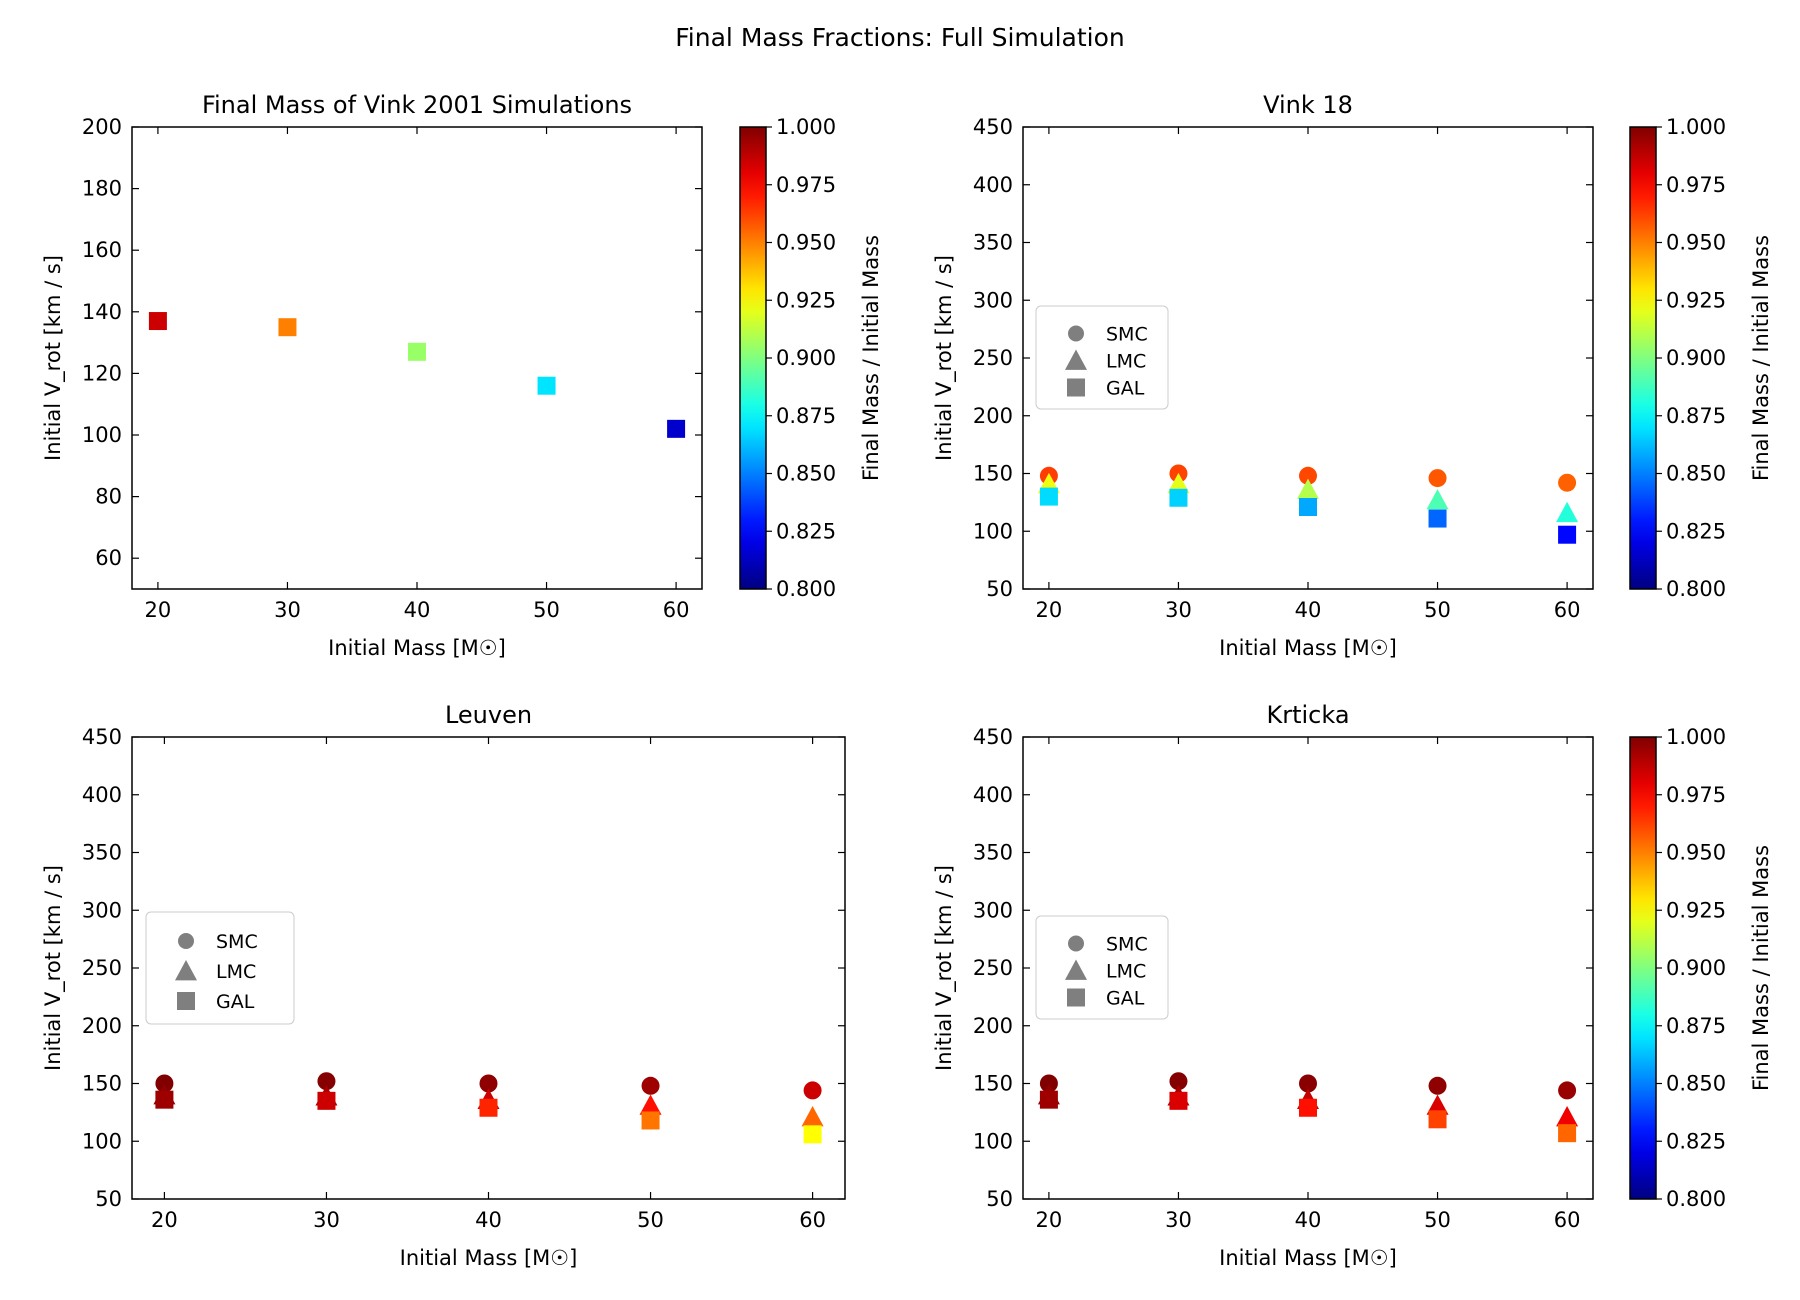 The width and height of the screenshot is (1800, 1300). I want to click on figure-suptitle: Final Mass Fractions: Full Simulation, so click(900, 37).